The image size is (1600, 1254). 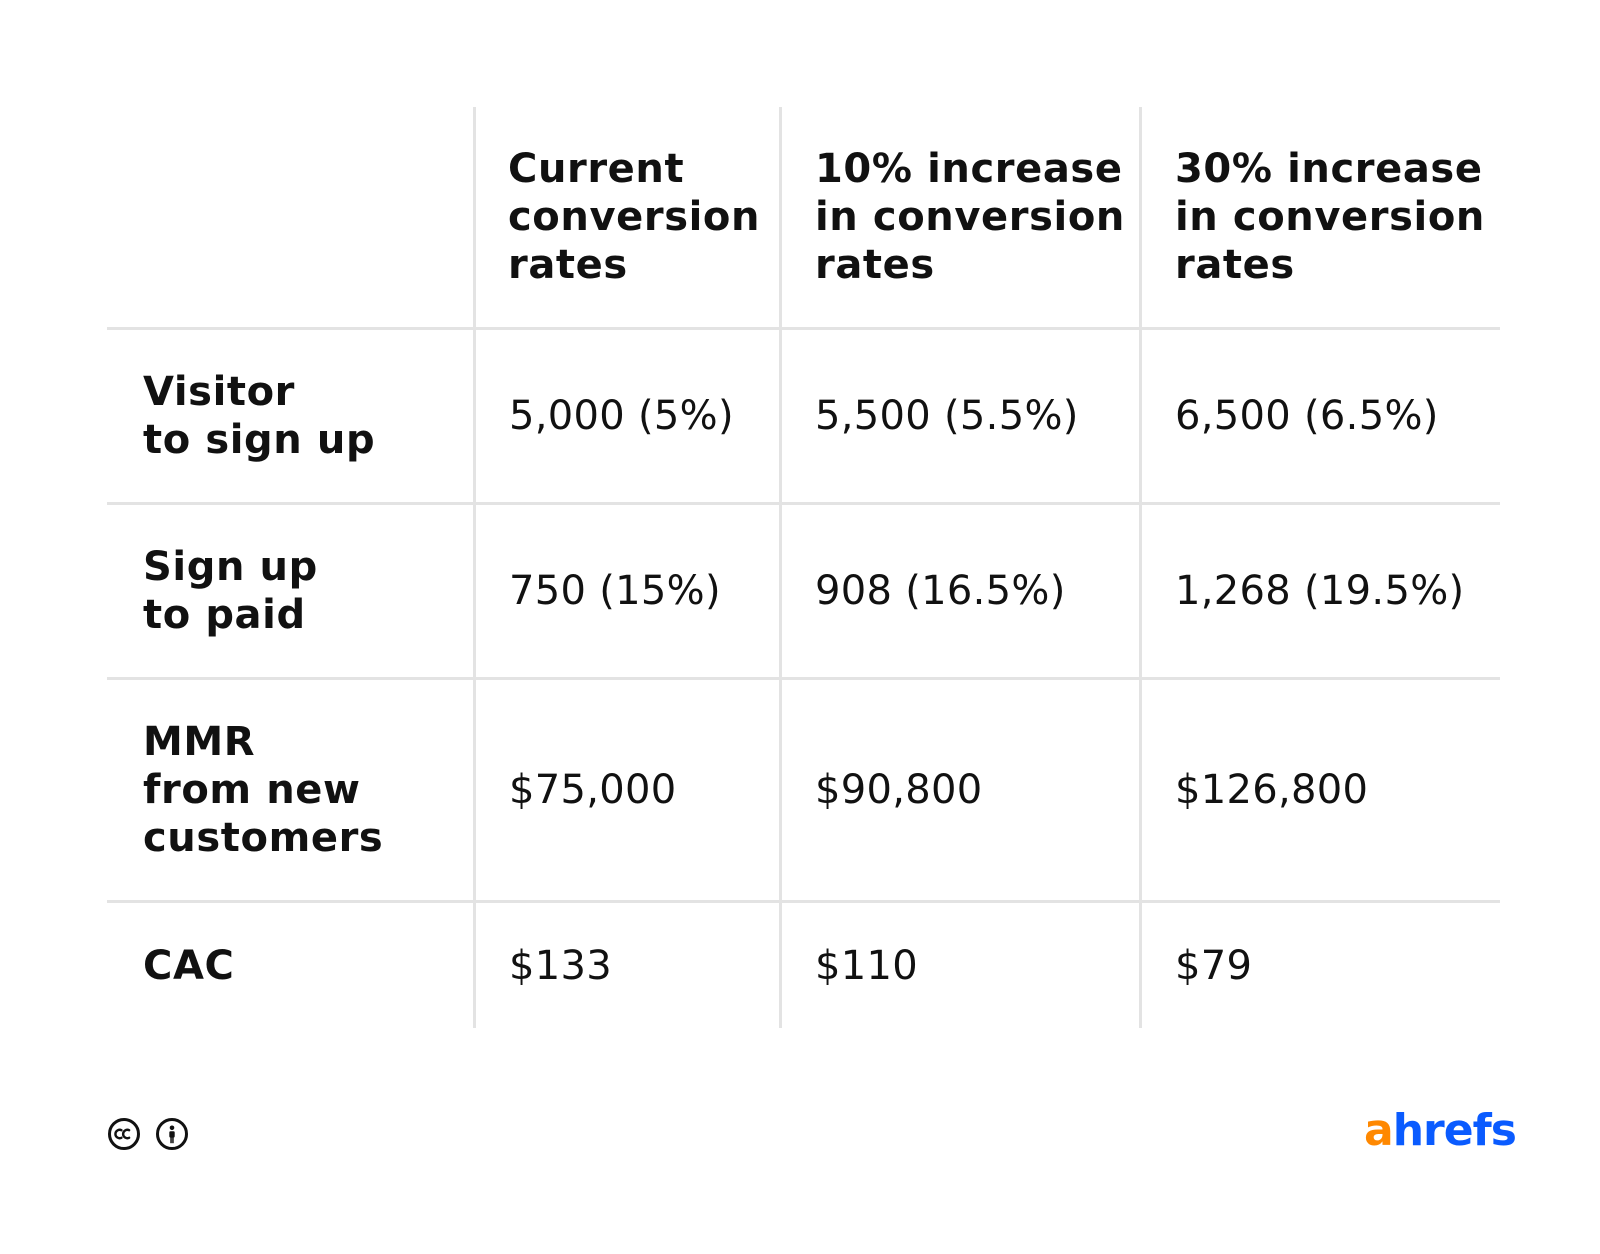 I want to click on cell-visitor-10-percent: 5,500 (5.5%), so click(x=947, y=416).